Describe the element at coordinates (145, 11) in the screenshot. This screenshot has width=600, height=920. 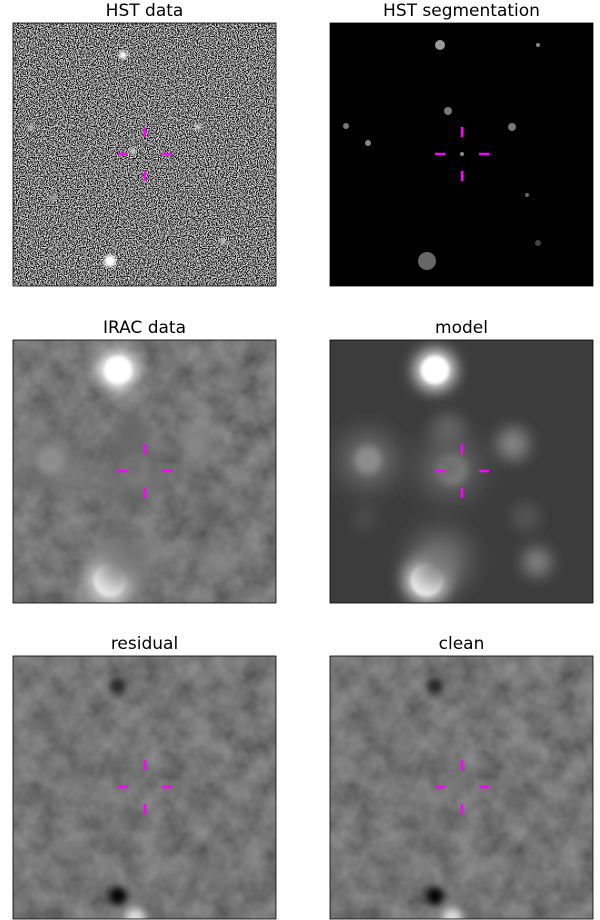
I see `panel-title: HST data` at that location.